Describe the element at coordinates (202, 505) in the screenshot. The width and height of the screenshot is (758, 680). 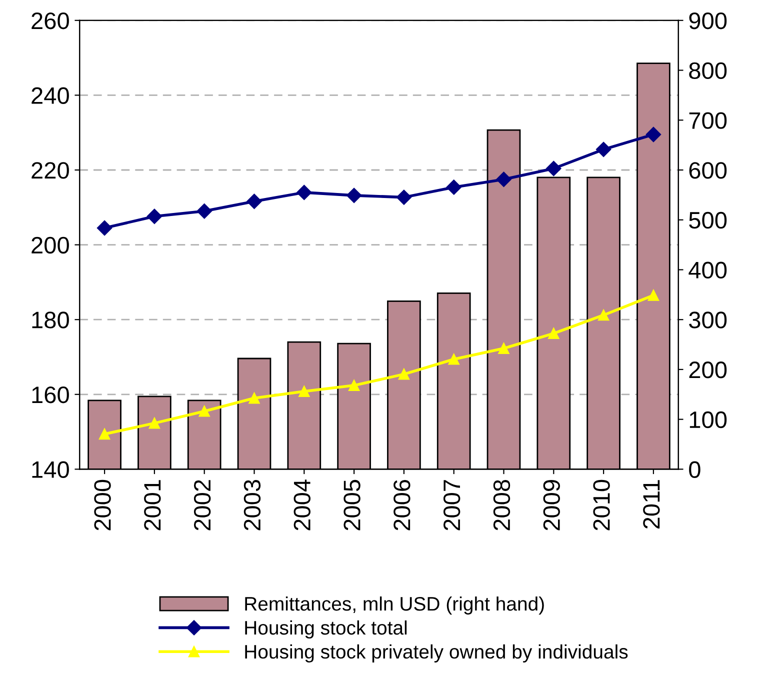
I see `x-tick-label: 2002` at that location.